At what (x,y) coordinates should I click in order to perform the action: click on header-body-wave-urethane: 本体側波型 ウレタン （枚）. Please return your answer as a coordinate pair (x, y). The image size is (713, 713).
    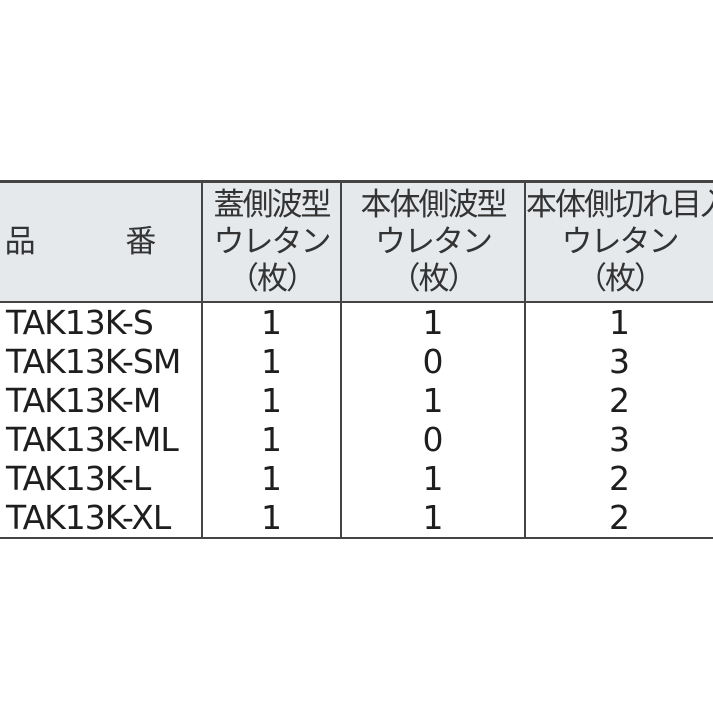
    Looking at the image, I should click on (432, 241).